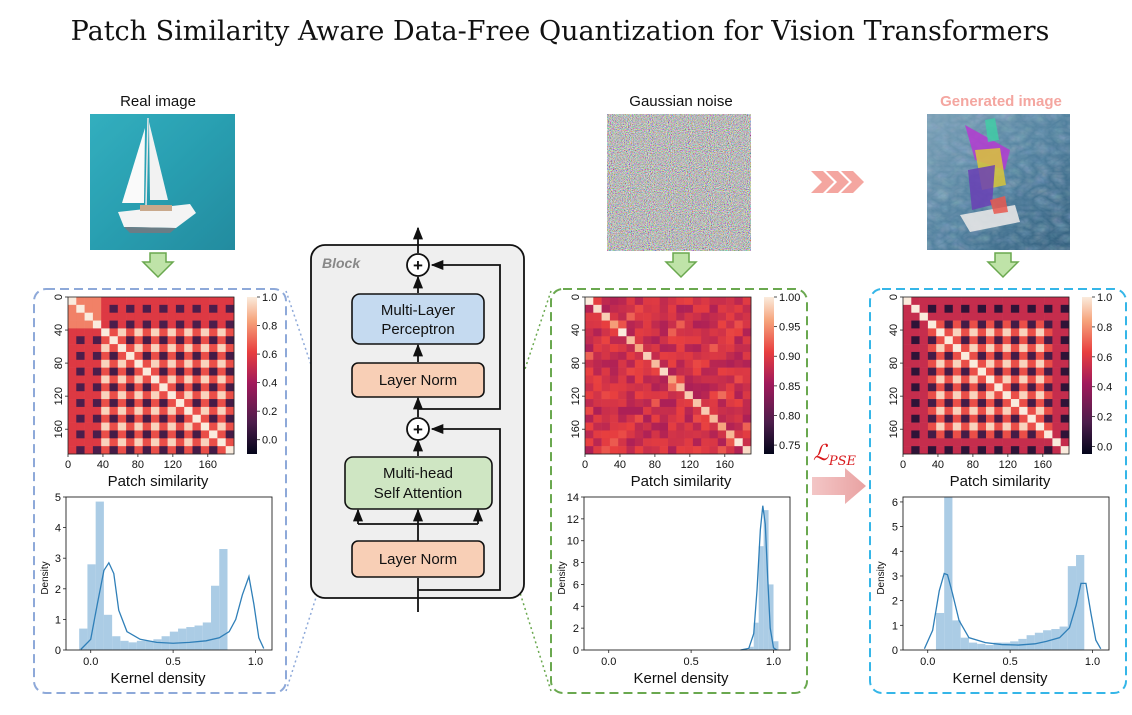 This screenshot has width=1132, height=715. What do you see at coordinates (1000, 481) in the screenshot?
I see `generated-heatmap-xlabel: Patch similarity` at bounding box center [1000, 481].